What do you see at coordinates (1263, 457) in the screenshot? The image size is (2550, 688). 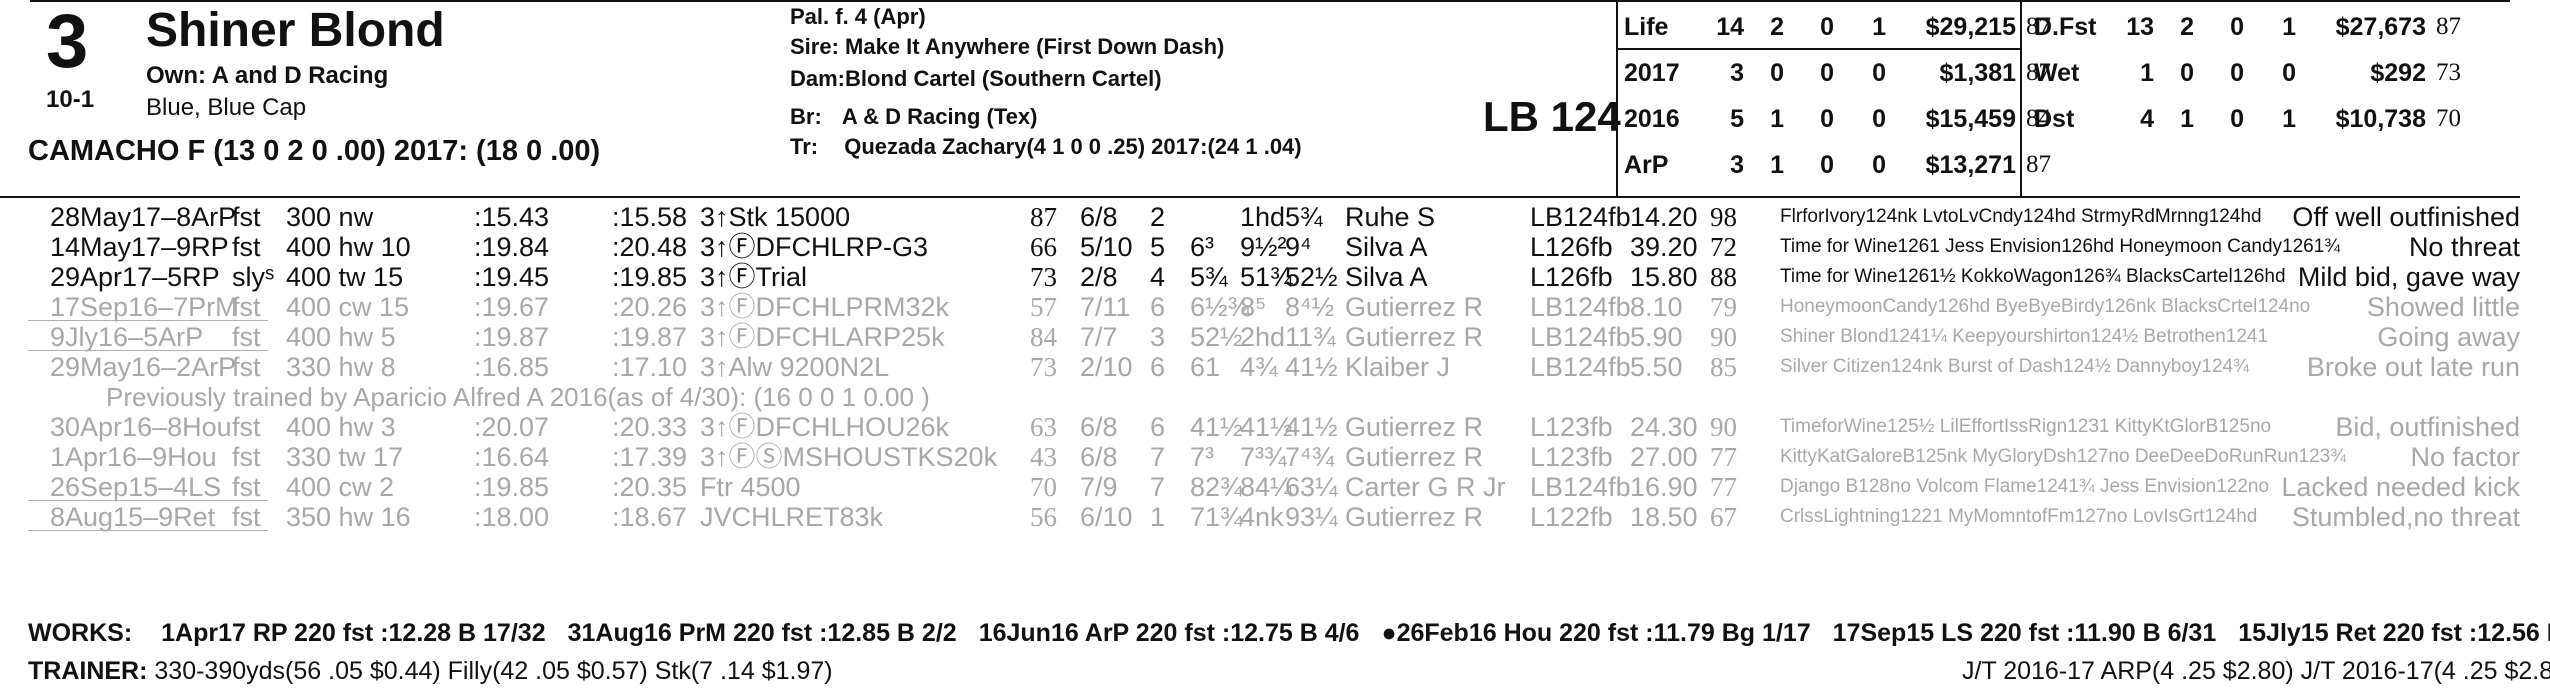 I see `race-c2: 7³¾` at bounding box center [1263, 457].